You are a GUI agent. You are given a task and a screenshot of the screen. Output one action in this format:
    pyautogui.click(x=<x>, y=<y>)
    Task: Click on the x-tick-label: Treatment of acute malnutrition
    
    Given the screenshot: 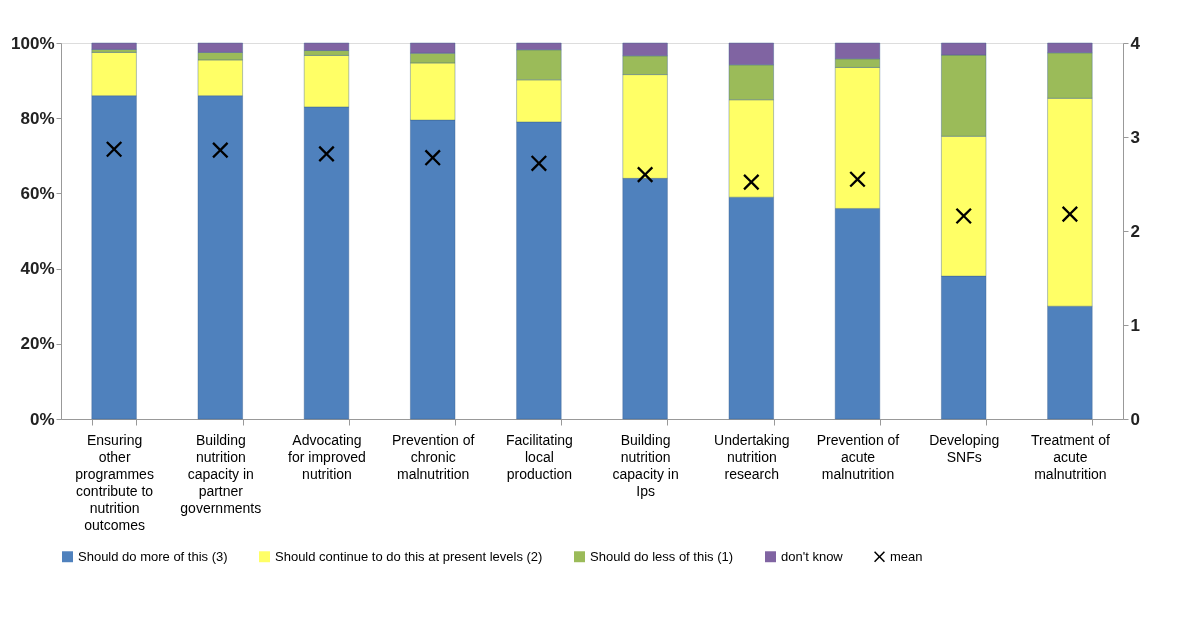 What is the action you would take?
    pyautogui.click(x=1070, y=456)
    